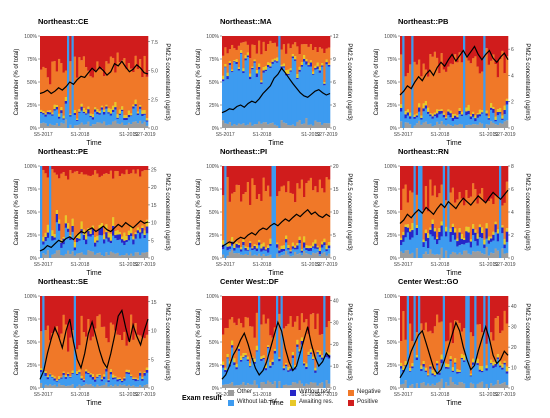  What do you see at coordinates (512, 76) in the screenshot?
I see `y-right-tick-label: 4` at bounding box center [512, 76].